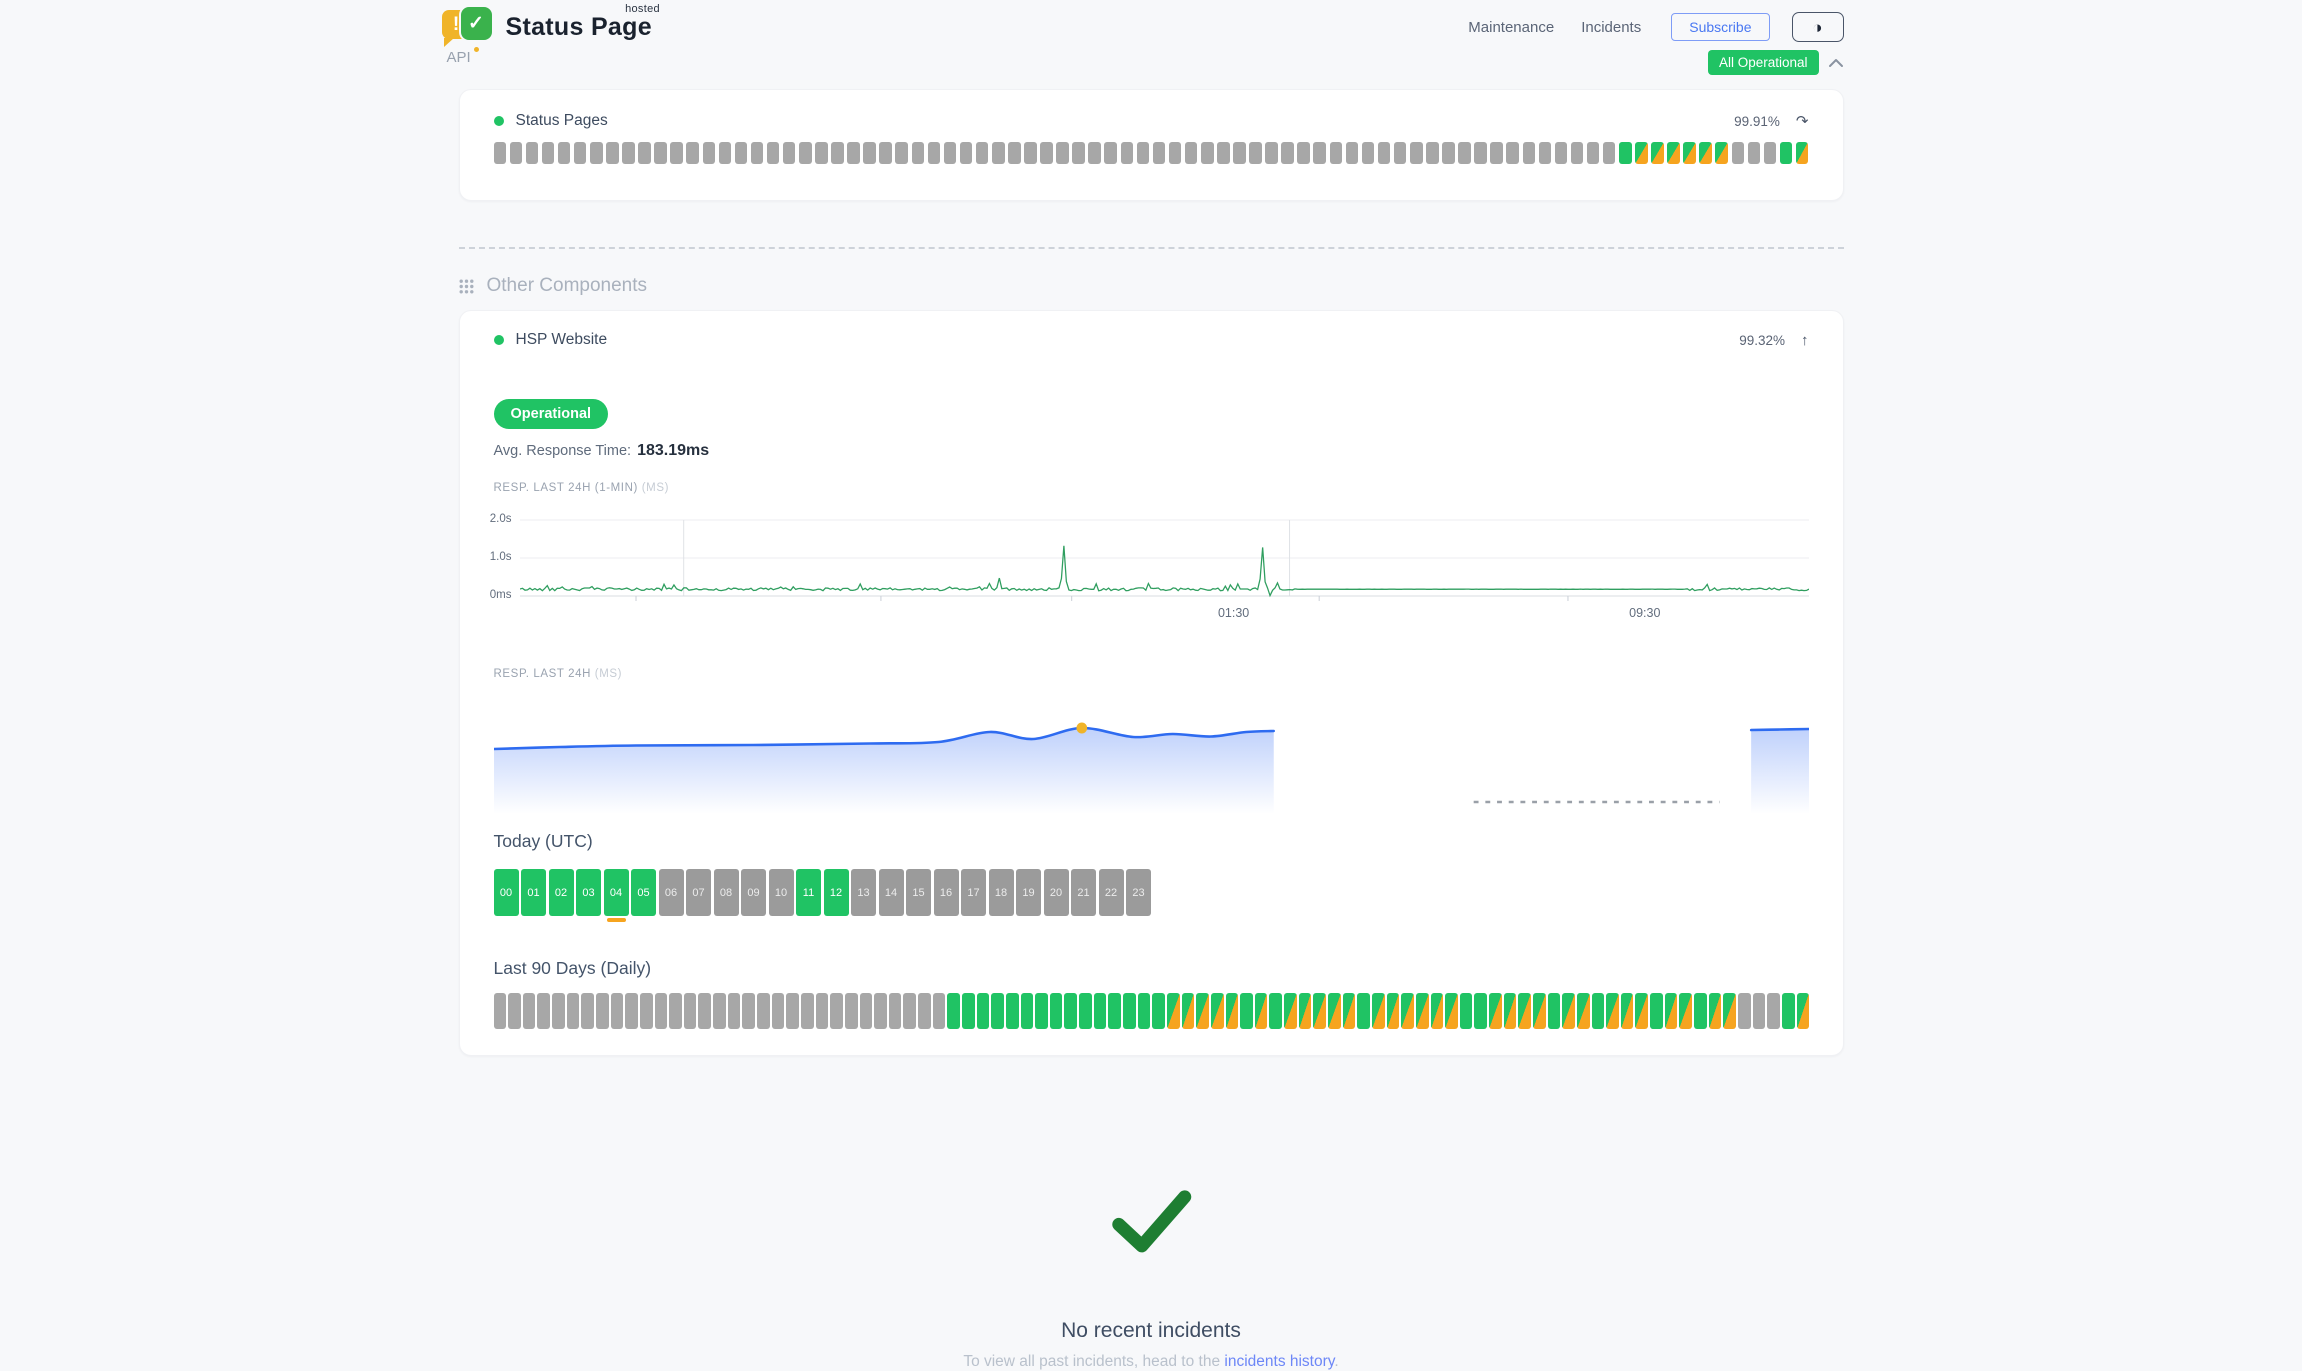  Describe the element at coordinates (550, 25) in the screenshot. I see `header-logo: ! ✓ Status Page hosted` at that location.